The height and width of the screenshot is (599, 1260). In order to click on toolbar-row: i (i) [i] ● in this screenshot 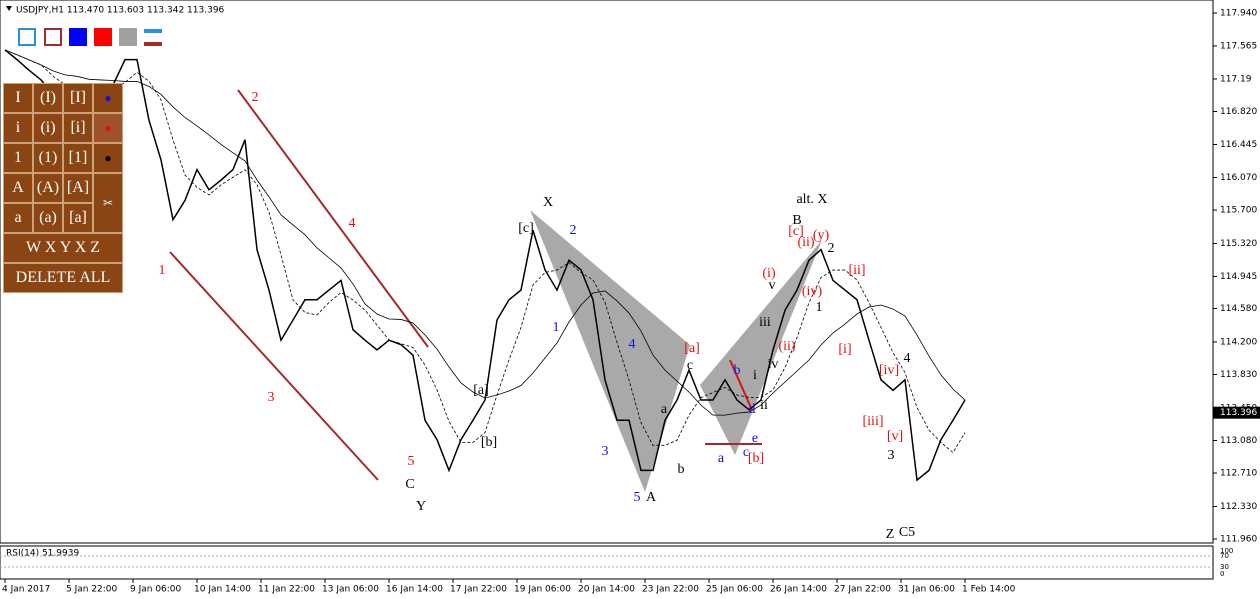, I will do `click(63, 128)`.